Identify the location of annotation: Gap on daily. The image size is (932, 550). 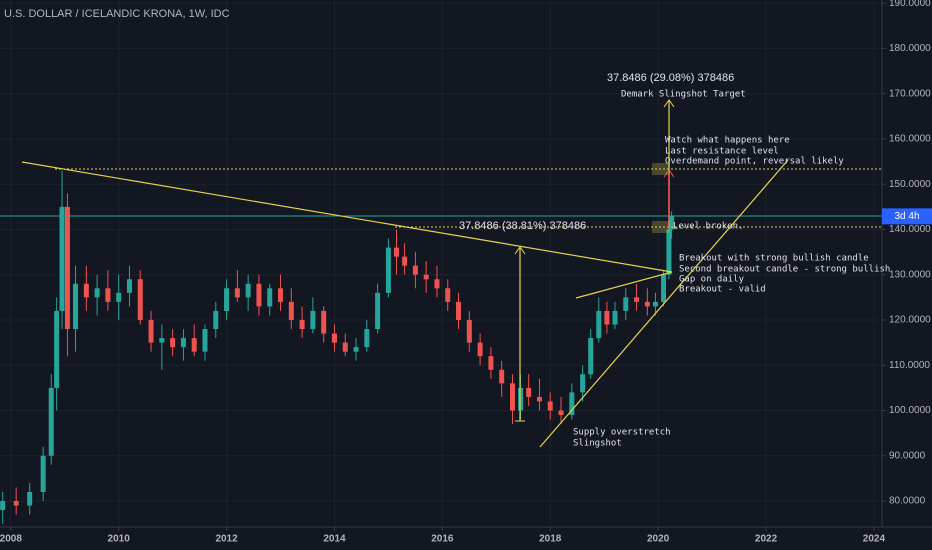
(712, 280).